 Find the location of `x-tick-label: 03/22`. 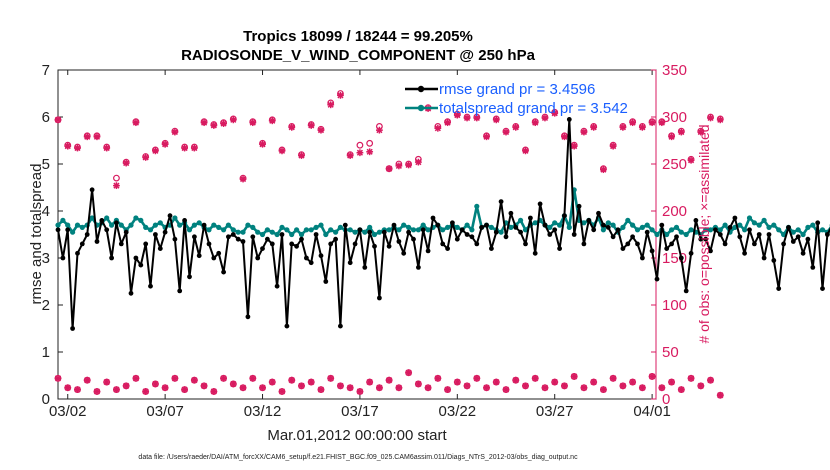

x-tick-label: 03/22 is located at coordinates (458, 411).